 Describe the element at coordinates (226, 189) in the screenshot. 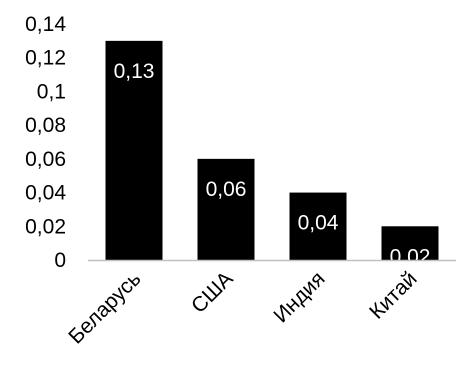

I see `data-label: 0,06` at that location.